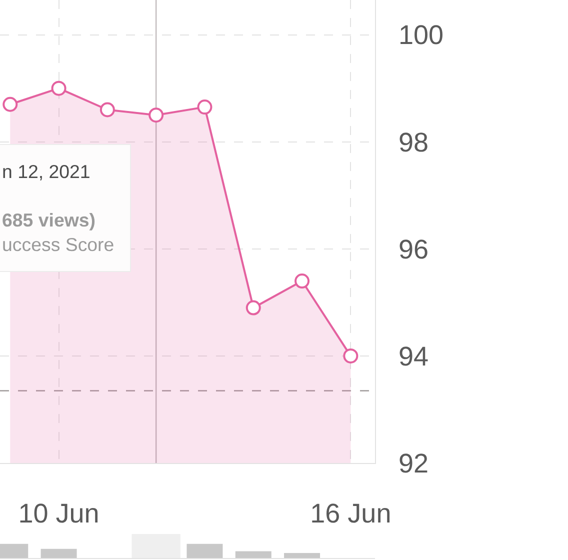  Describe the element at coordinates (59, 513) in the screenshot. I see `x-tick-label: 10 Jun` at that location.